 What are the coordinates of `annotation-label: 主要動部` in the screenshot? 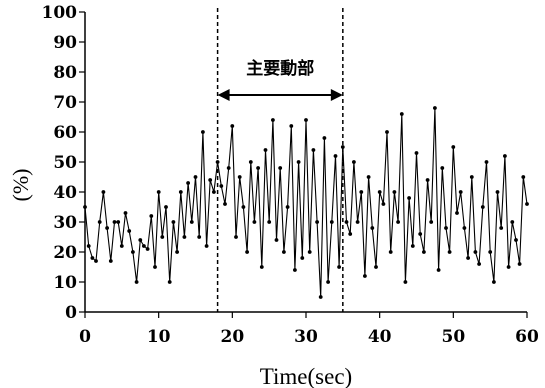 It's located at (280, 68).